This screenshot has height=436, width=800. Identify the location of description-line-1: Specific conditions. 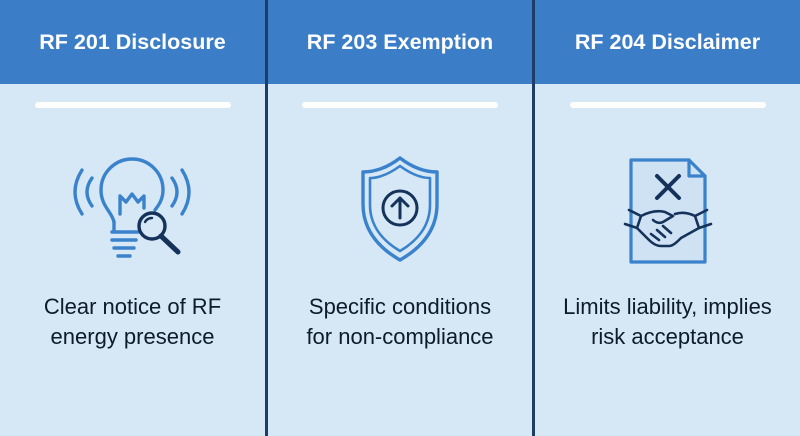
(400, 306).